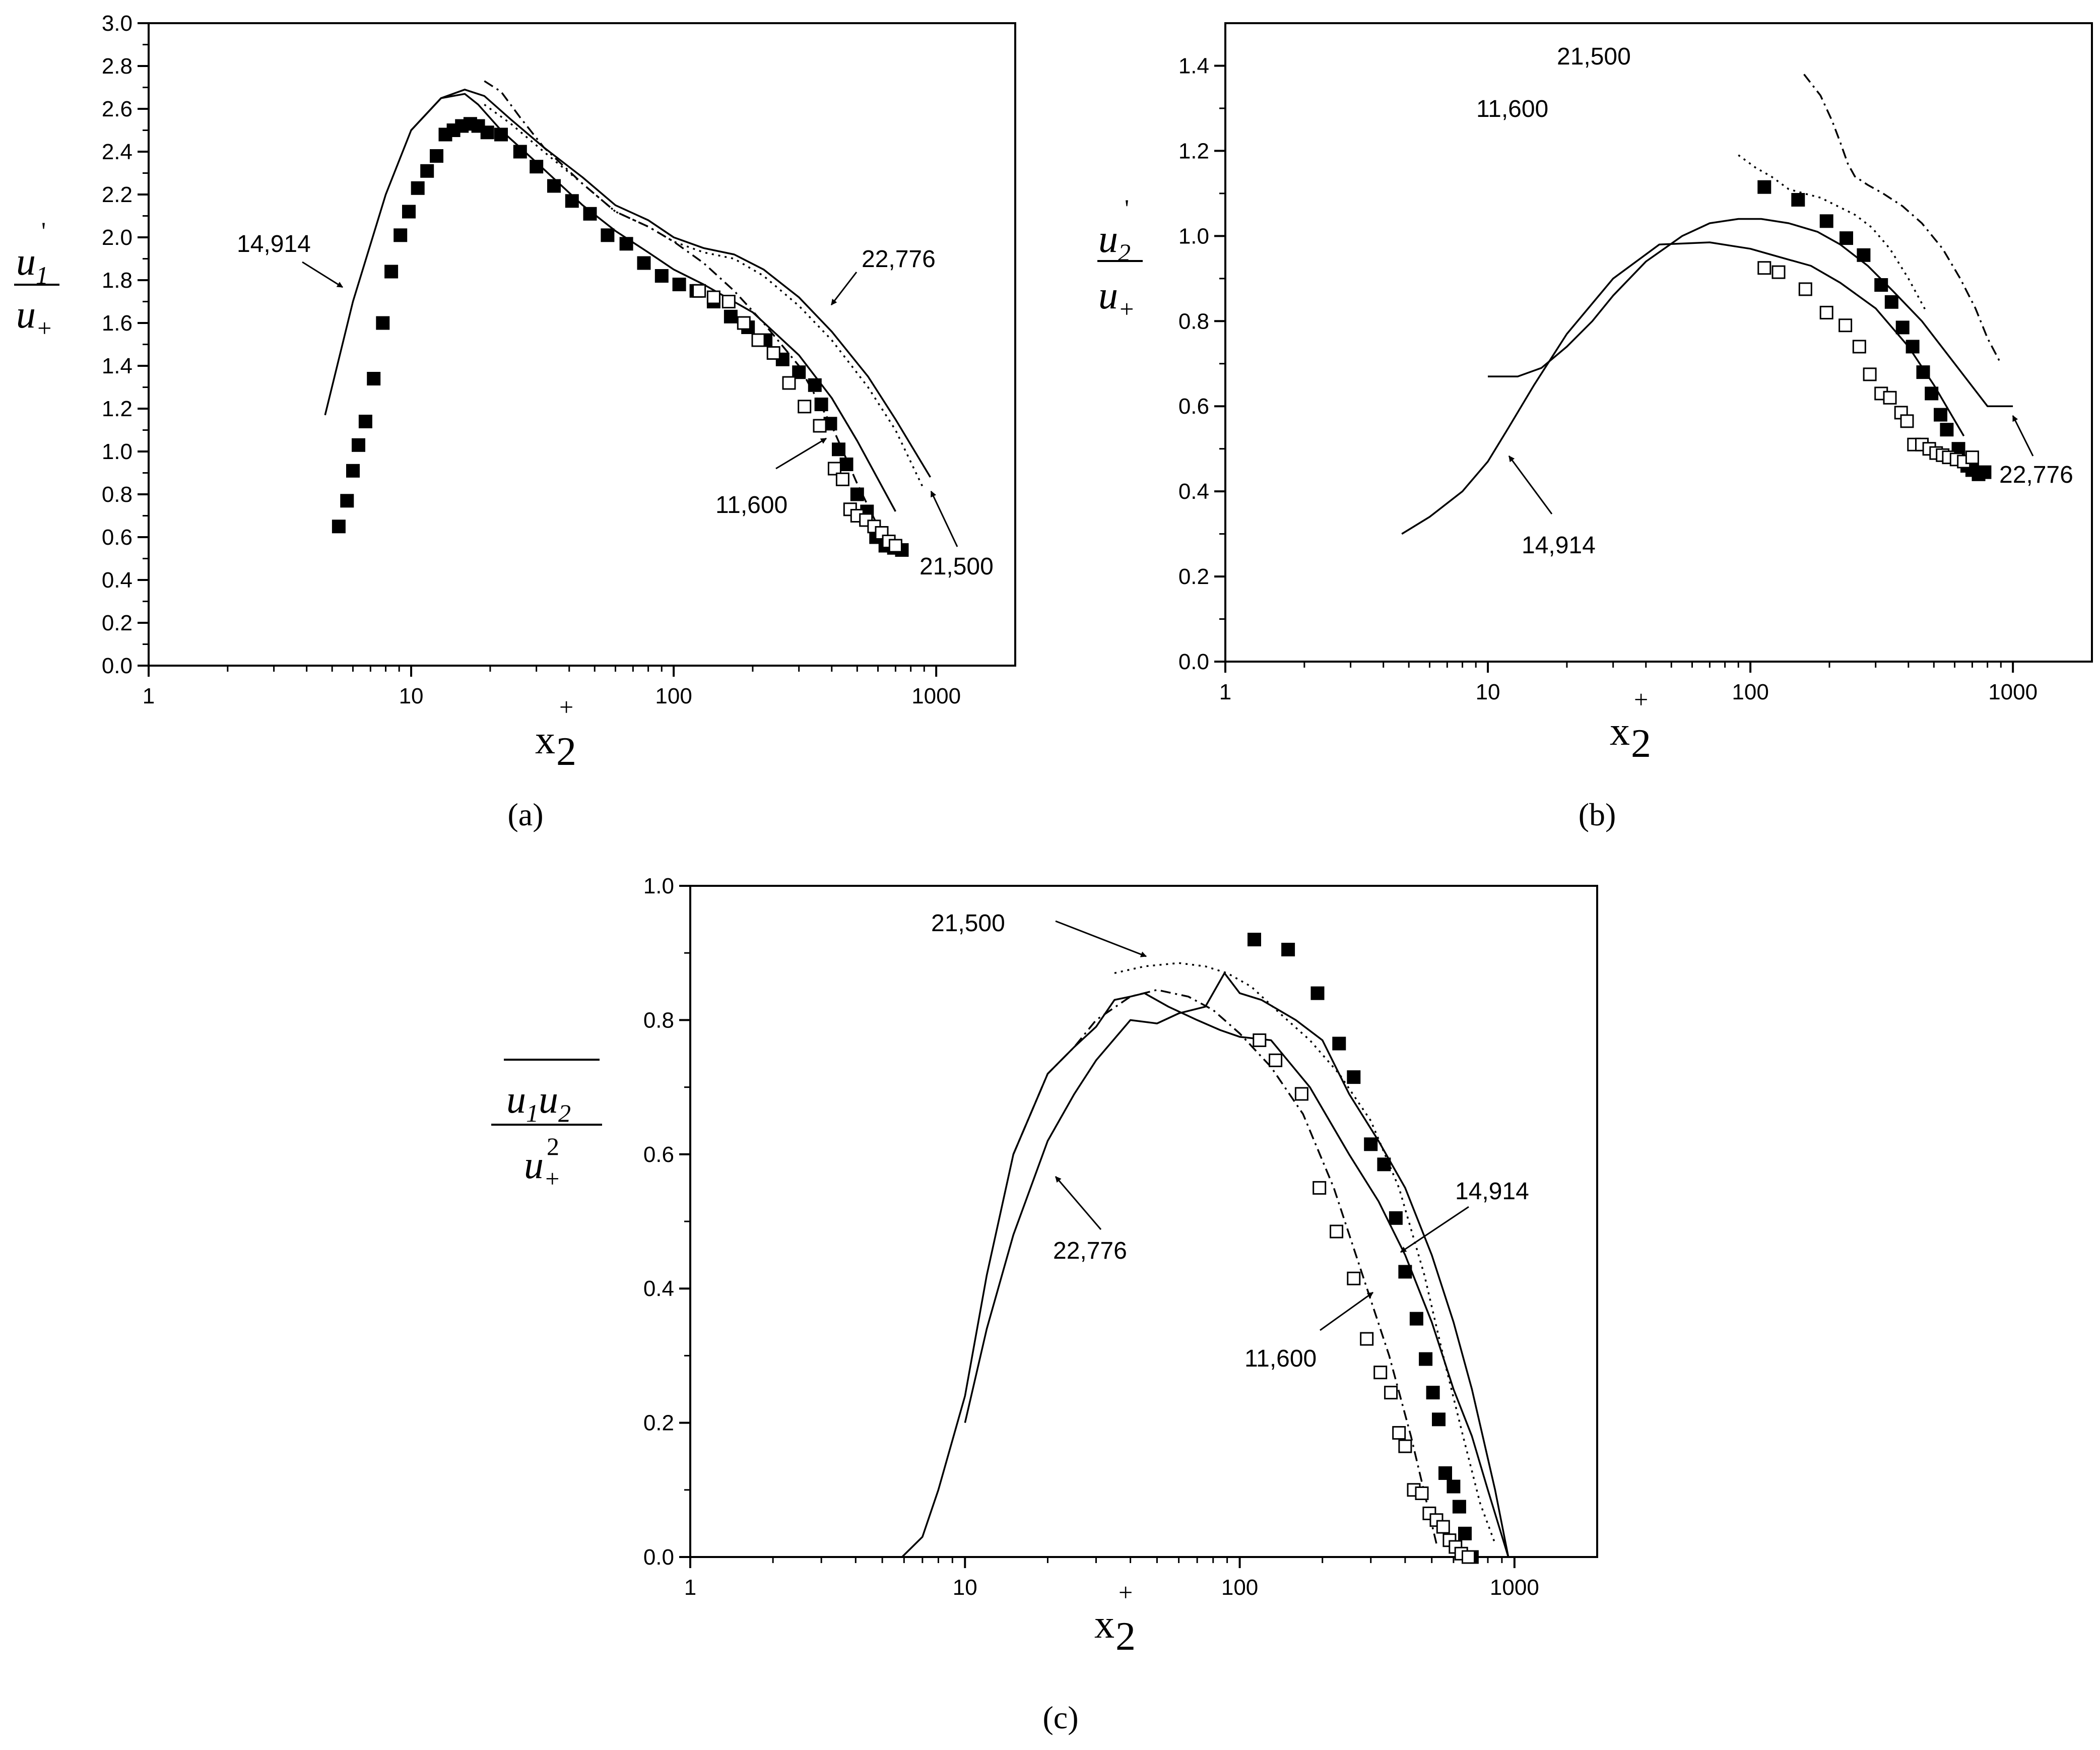 The width and height of the screenshot is (2100, 1750). I want to click on series-group-c, so click(1205, 1260).